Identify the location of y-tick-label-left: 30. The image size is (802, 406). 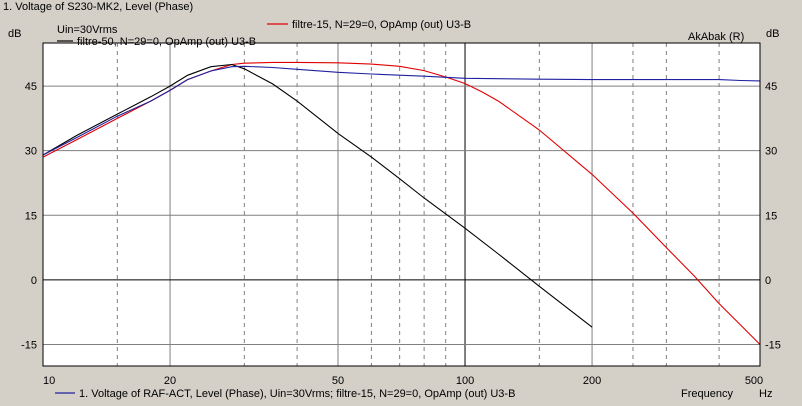
(31, 152).